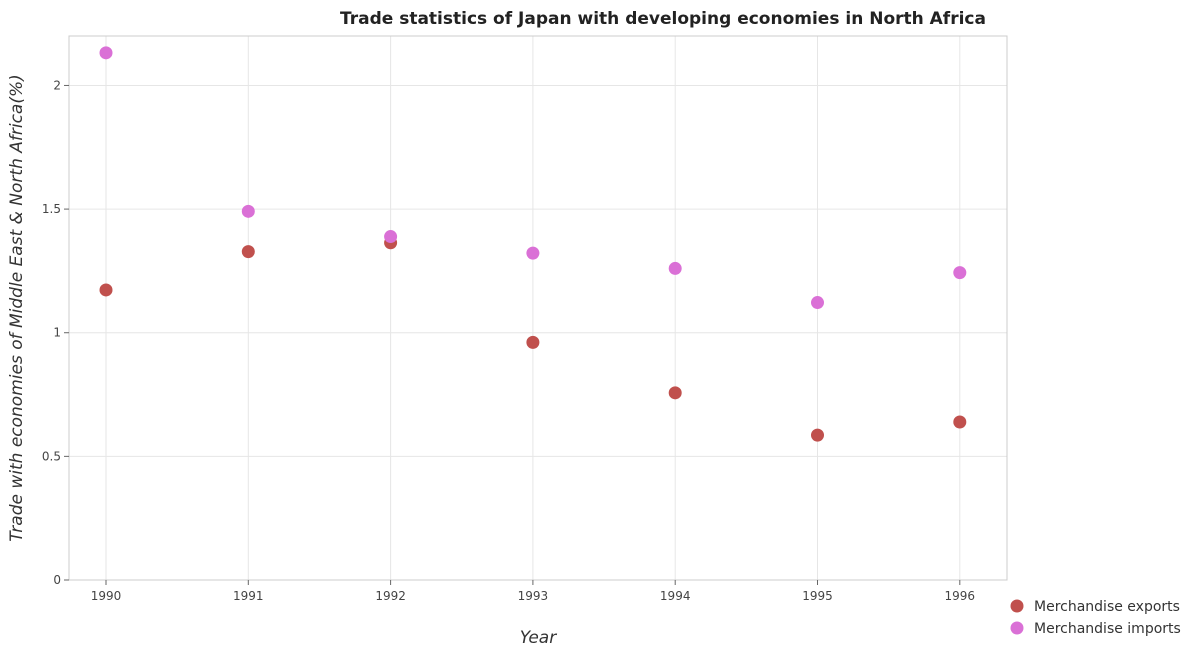 This screenshot has width=1193, height=650. Describe the element at coordinates (533, 596) in the screenshot. I see `x-tick-label: 1993` at that location.